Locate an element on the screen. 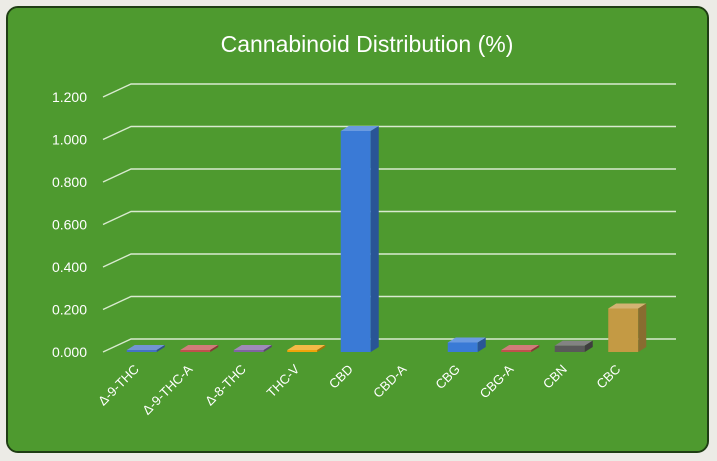 This screenshot has width=717, height=461. y-tick-label: 0.800 is located at coordinates (69, 182).